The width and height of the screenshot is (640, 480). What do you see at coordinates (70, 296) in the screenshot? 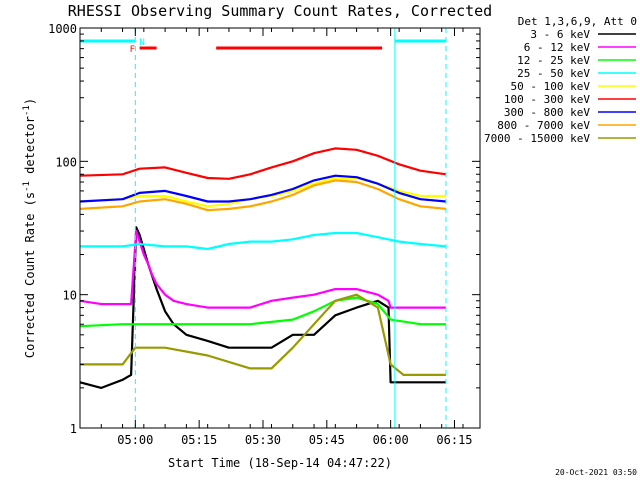
I see `y-tick-label: 10` at bounding box center [70, 296].